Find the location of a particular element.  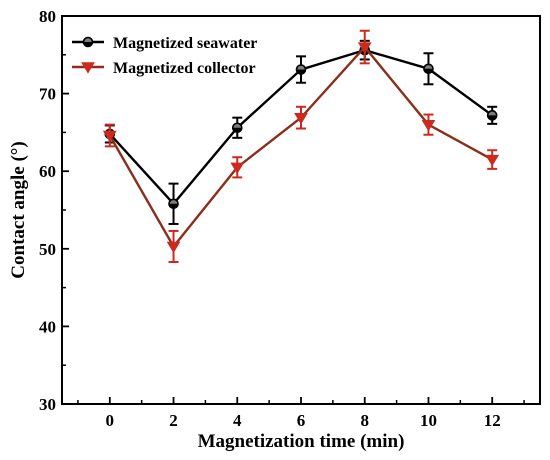

x-tick-label: 2 is located at coordinates (173, 420).